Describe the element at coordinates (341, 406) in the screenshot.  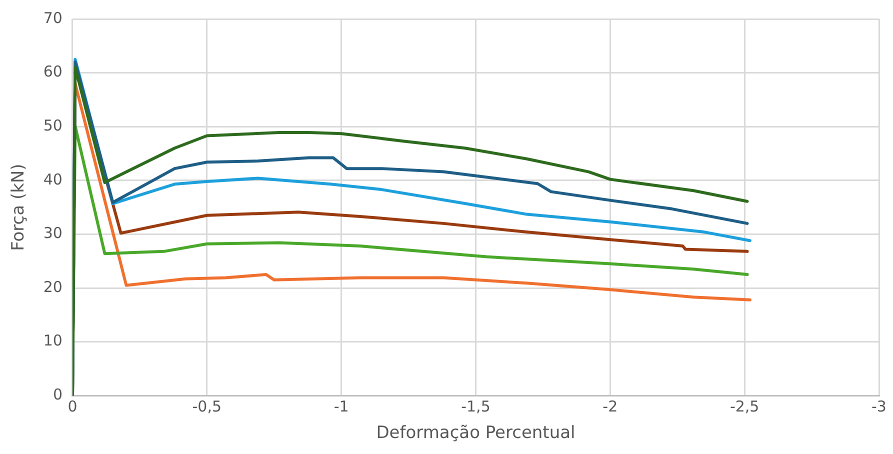
I see `x-tick-label: -1` at that location.